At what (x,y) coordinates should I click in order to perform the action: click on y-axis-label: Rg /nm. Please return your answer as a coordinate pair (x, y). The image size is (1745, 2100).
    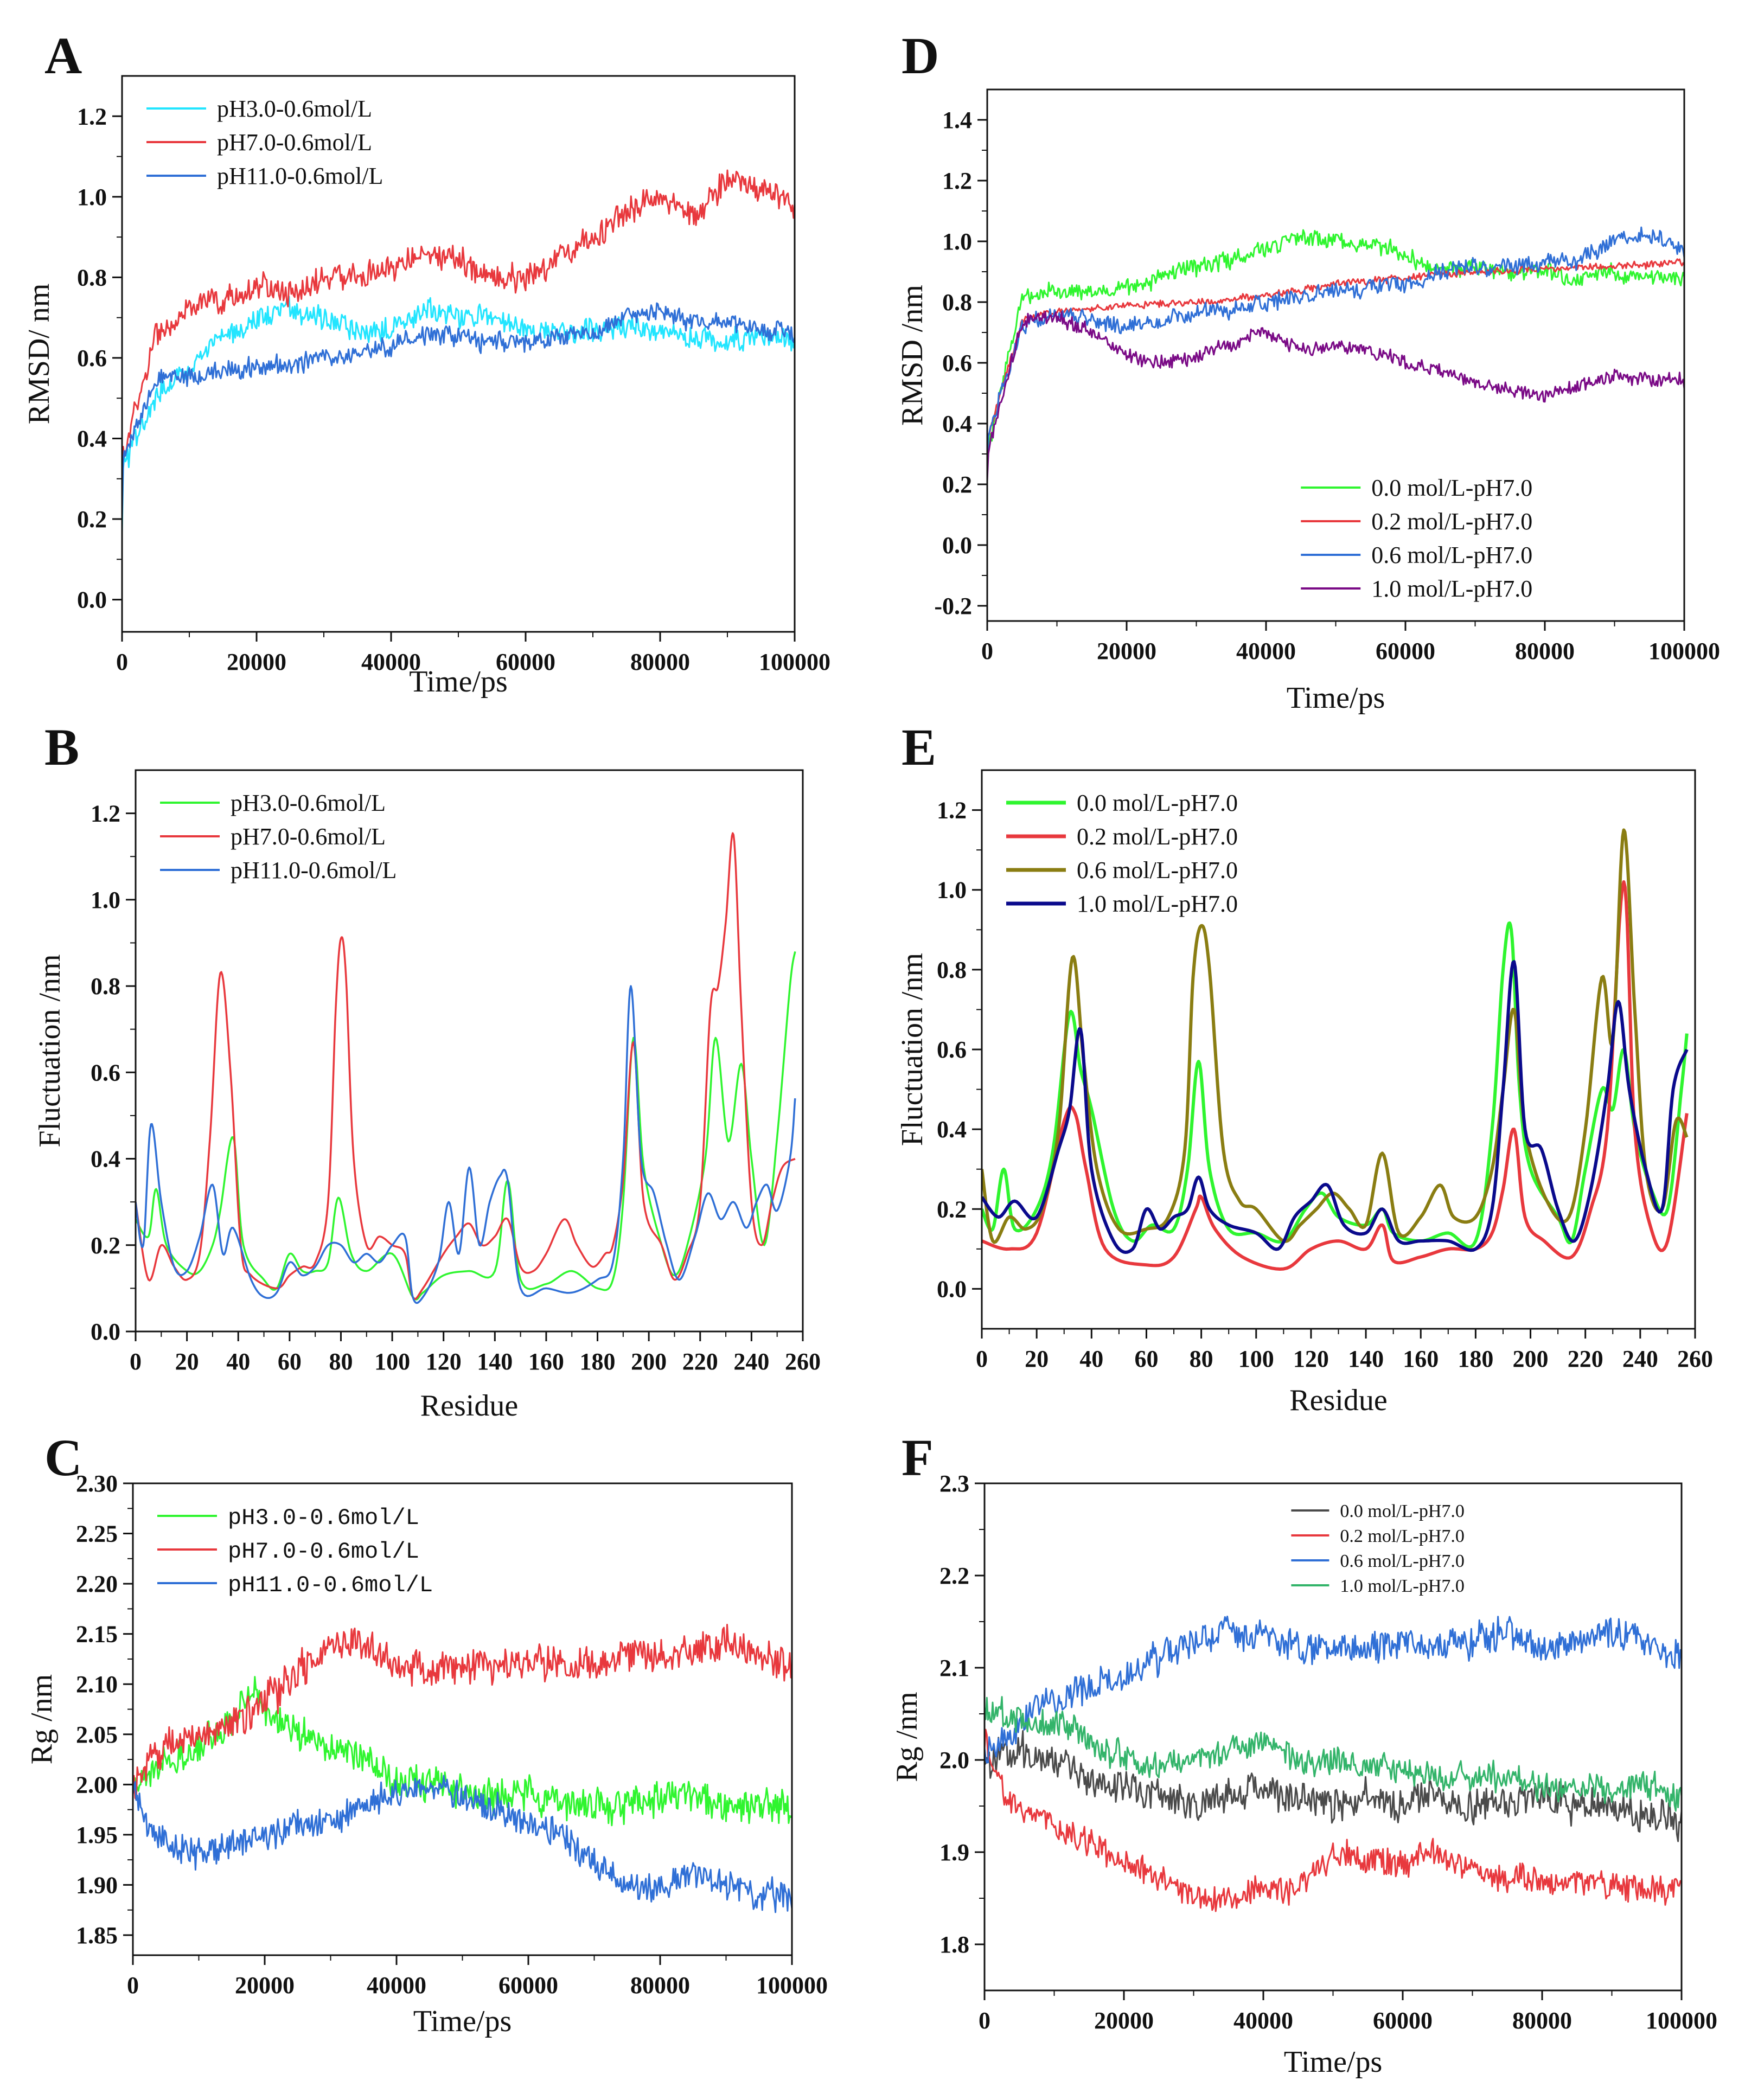
    Looking at the image, I should click on (907, 1737).